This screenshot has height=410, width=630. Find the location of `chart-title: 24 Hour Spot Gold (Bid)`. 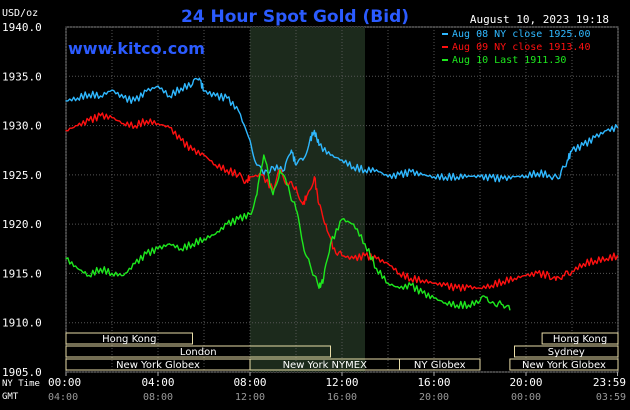

chart-title: 24 Hour Spot Gold (Bid) is located at coordinates (295, 17).